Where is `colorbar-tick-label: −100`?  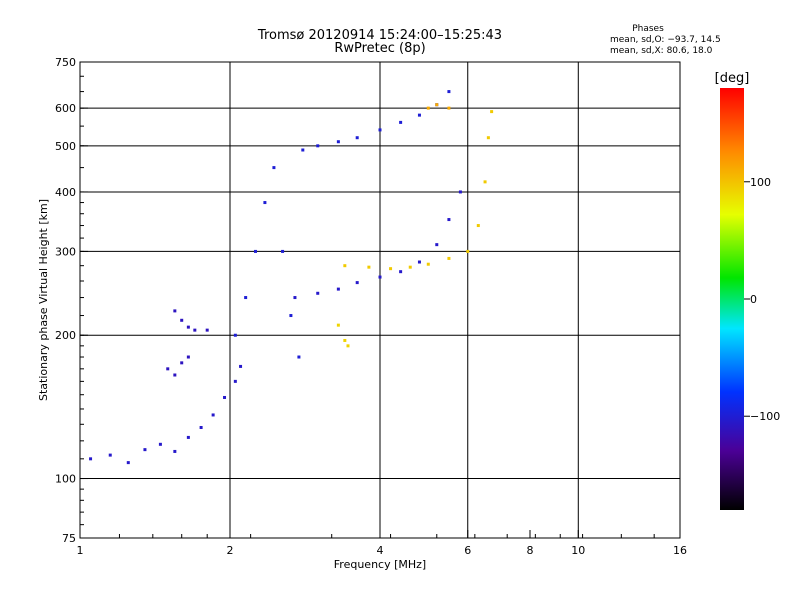 colorbar-tick-label: −100 is located at coordinates (765, 416).